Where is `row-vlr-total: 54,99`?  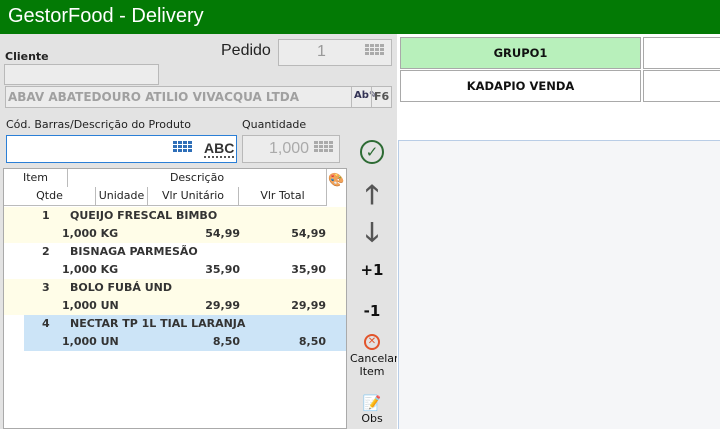 row-vlr-total: 54,99 is located at coordinates (308, 233).